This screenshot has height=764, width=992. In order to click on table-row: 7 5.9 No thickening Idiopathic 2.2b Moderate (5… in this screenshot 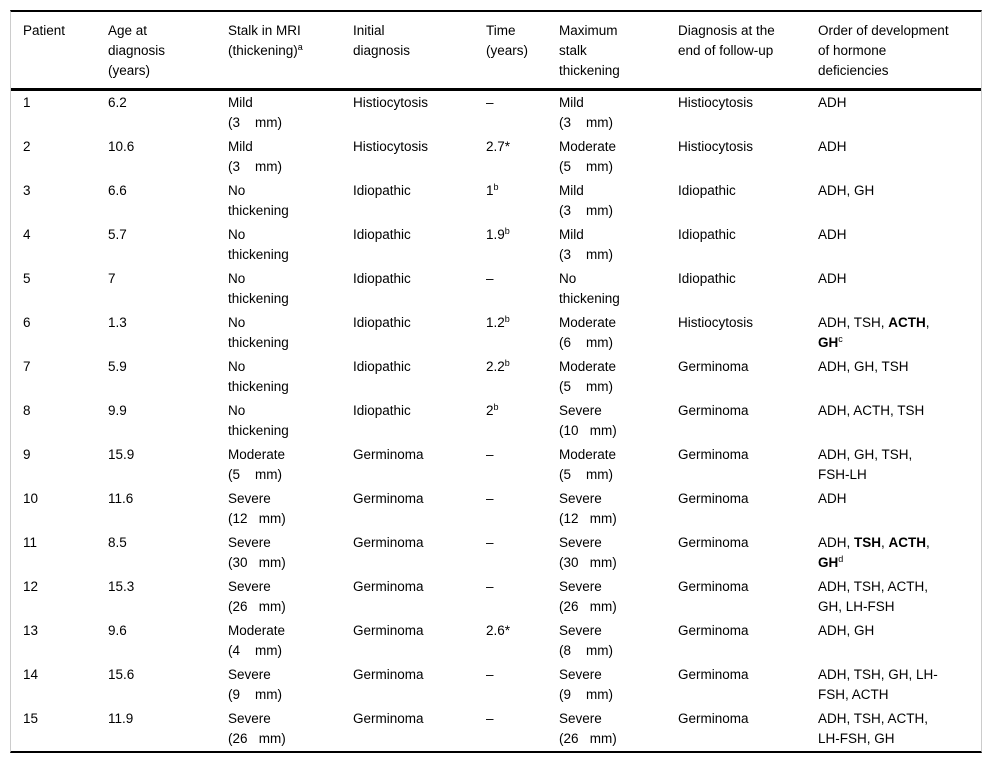, I will do `click(496, 377)`.